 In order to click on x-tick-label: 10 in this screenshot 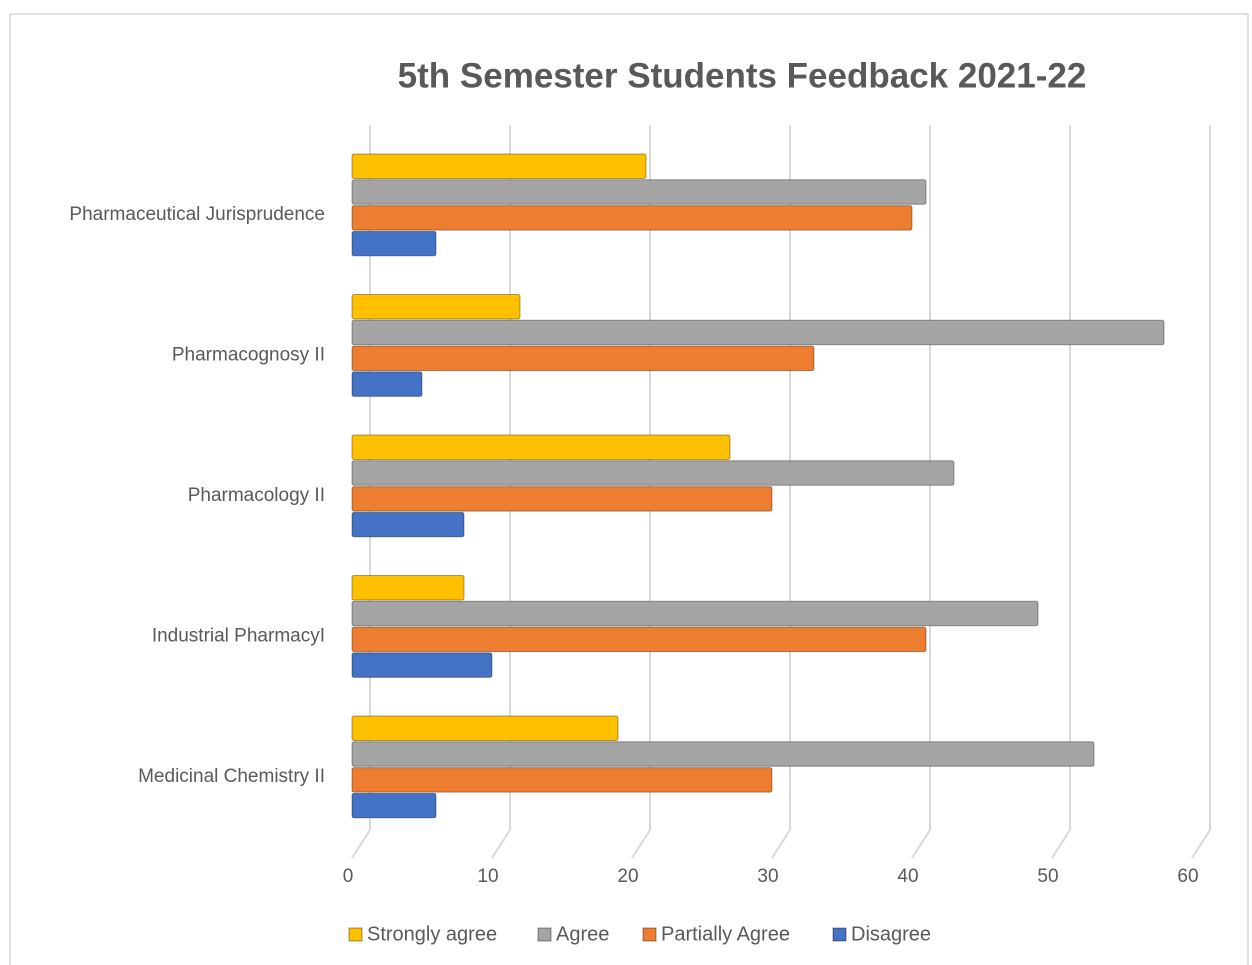, I will do `click(487, 876)`.